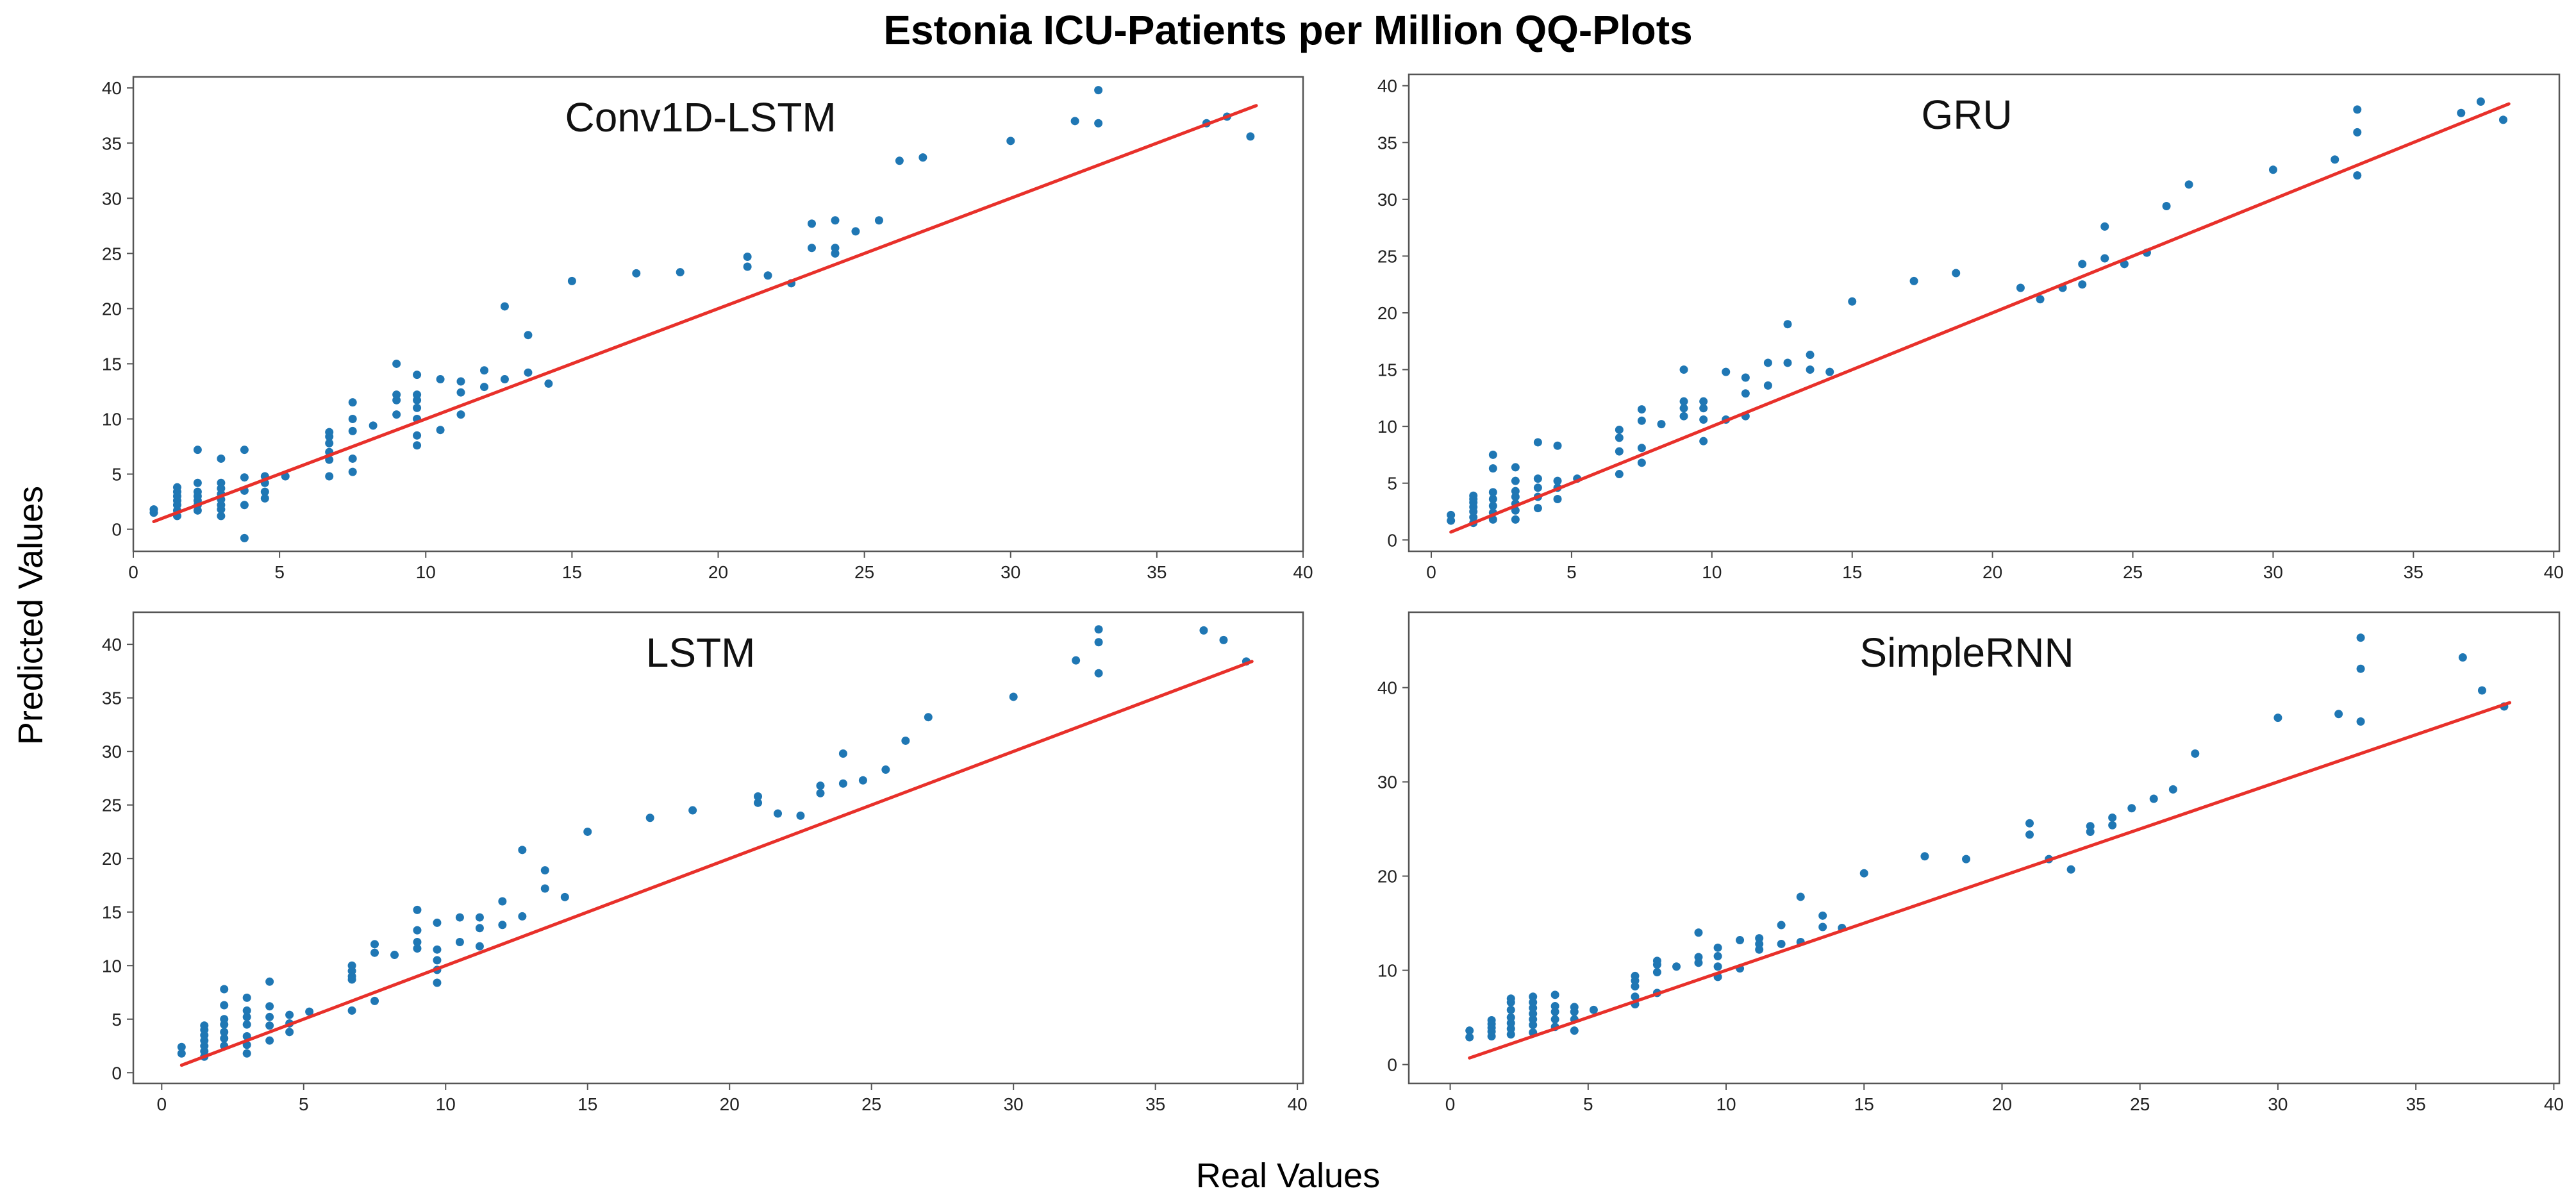 The width and height of the screenshot is (2576, 1202). Describe the element at coordinates (304, 1104) in the screenshot. I see `x-tick-label: 5` at that location.